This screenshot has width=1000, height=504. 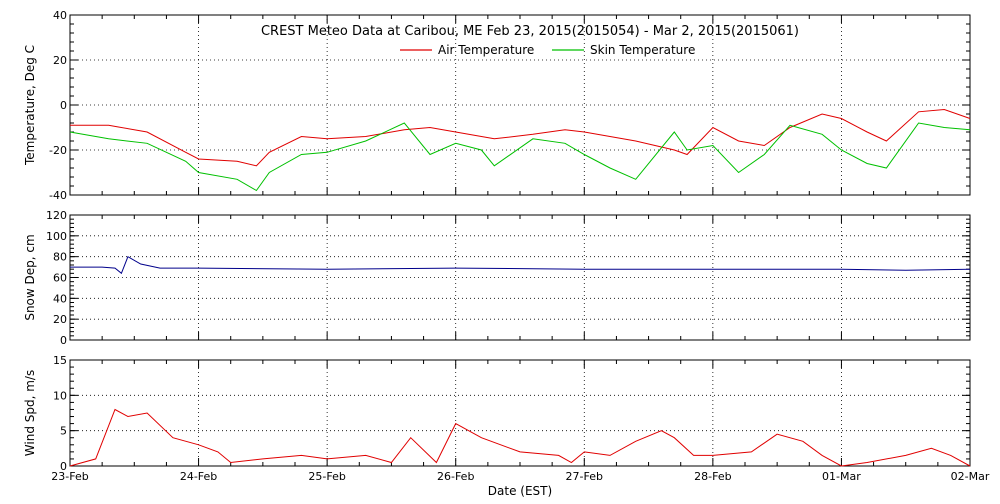 What do you see at coordinates (970, 476) in the screenshot?
I see `x-tick-label: 02-Mar` at bounding box center [970, 476].